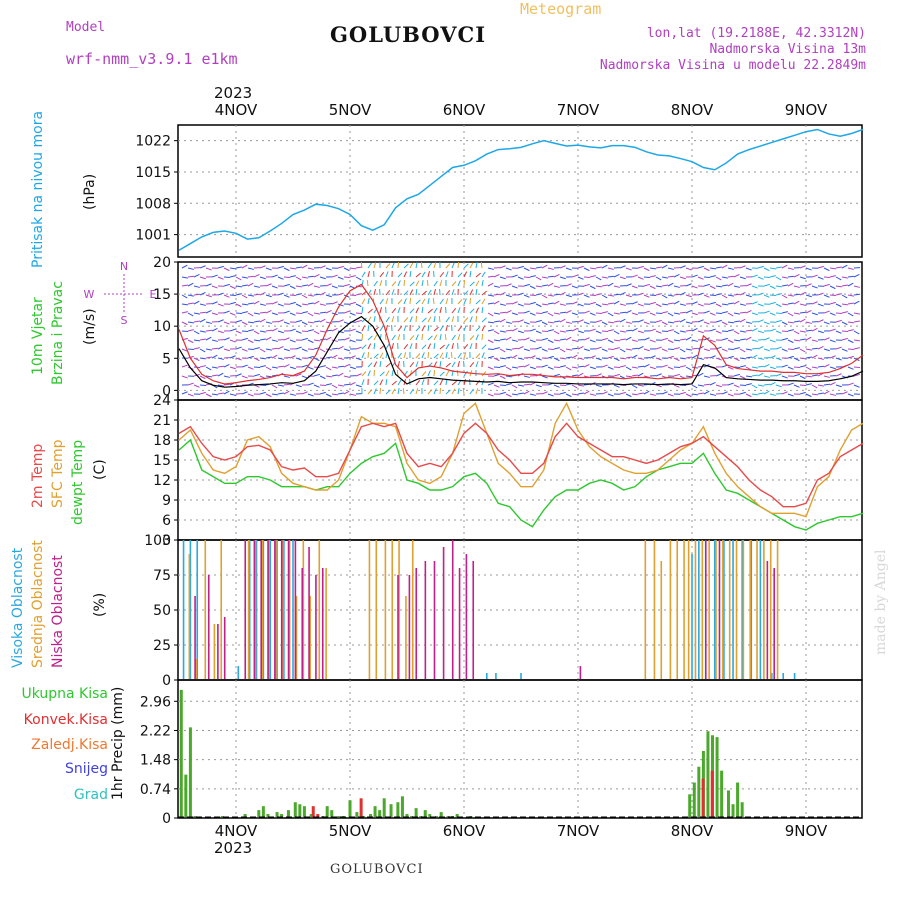 This screenshot has height=900, width=900. Describe the element at coordinates (152, 59) in the screenshot. I see `model-name: wrf-nmm_v3.9.1 e1km` at that location.